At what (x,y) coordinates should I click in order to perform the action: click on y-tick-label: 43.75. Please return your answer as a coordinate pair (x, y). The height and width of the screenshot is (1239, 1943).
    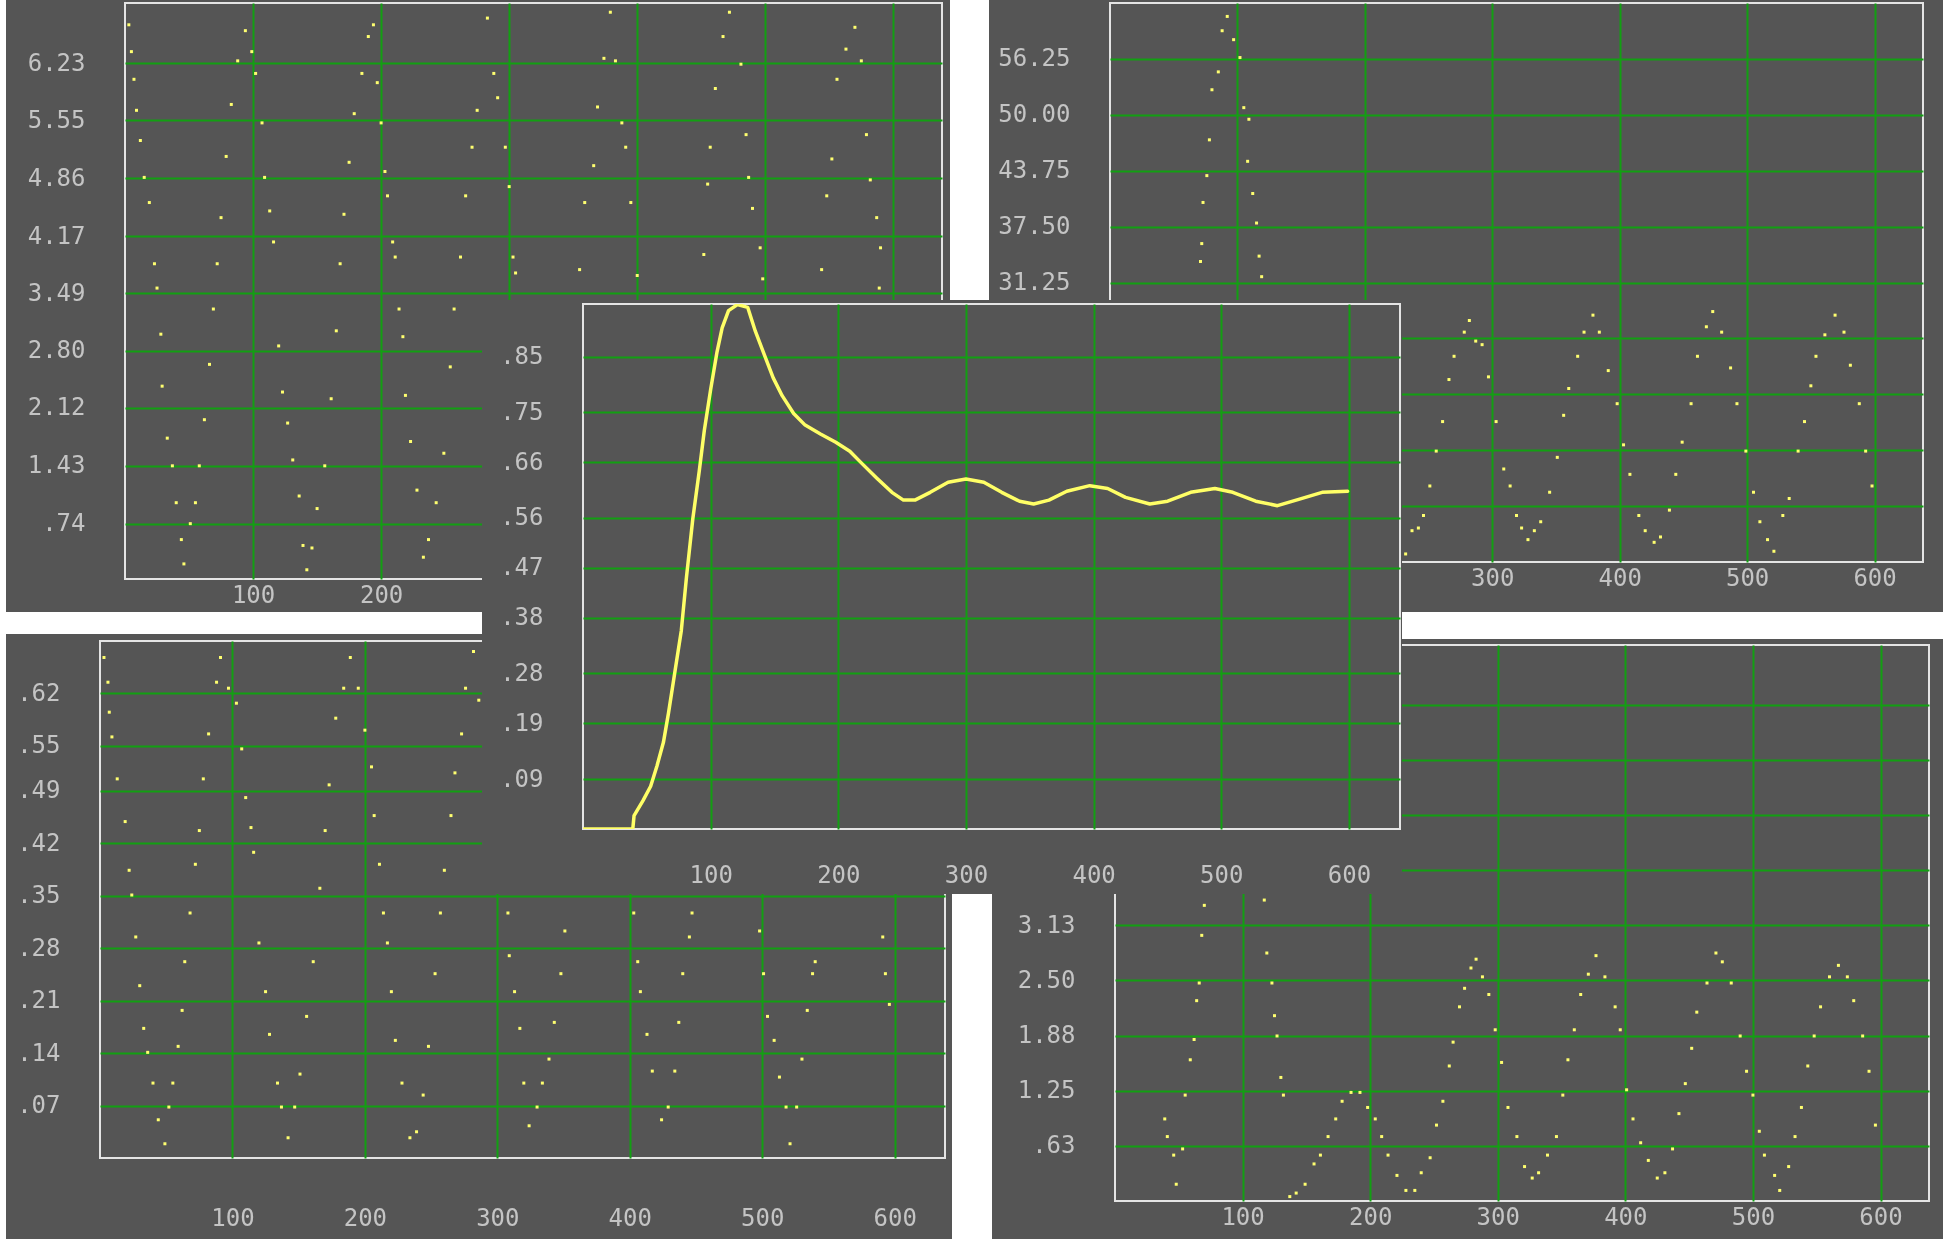
    Looking at the image, I should click on (1034, 170).